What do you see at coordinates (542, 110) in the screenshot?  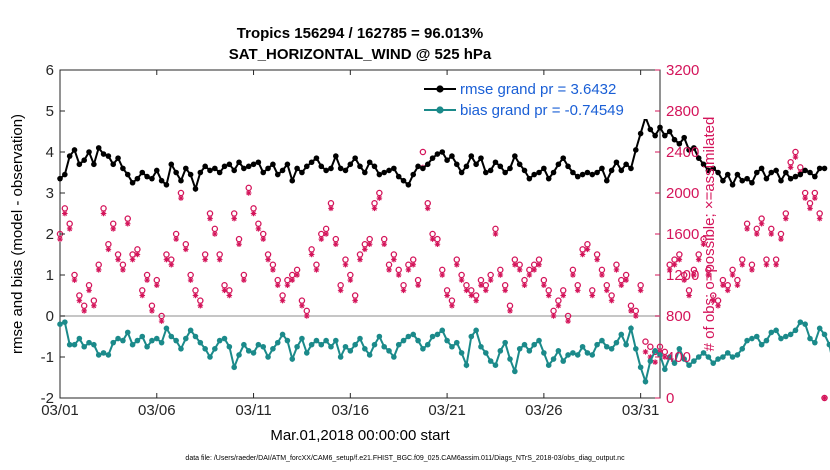 I see `legend-bias-label: bias grand pr = -0.74549` at bounding box center [542, 110].